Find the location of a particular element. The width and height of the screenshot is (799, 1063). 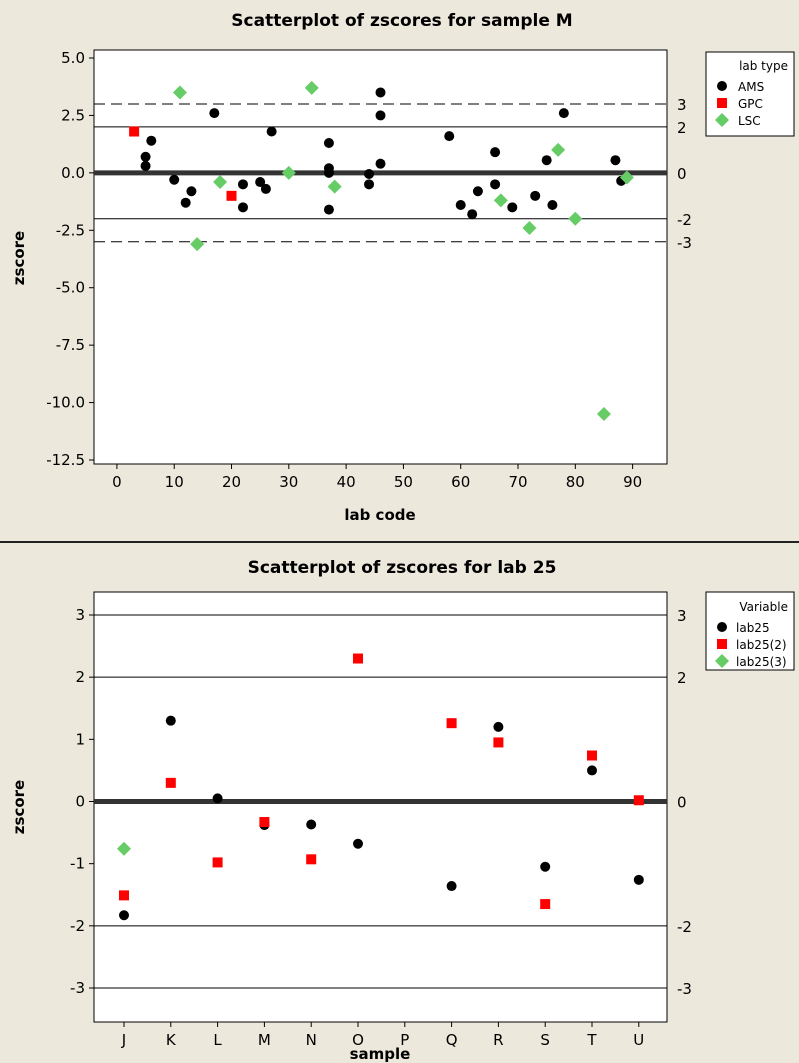

y-tick-label: 0.0 is located at coordinates (73, 173).